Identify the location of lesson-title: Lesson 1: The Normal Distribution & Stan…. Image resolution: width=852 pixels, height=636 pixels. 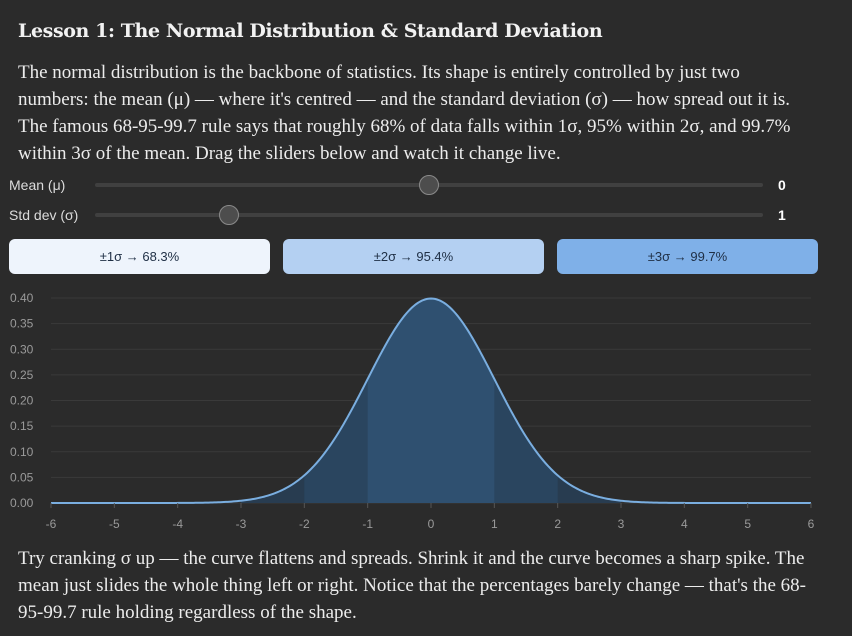
(310, 31).